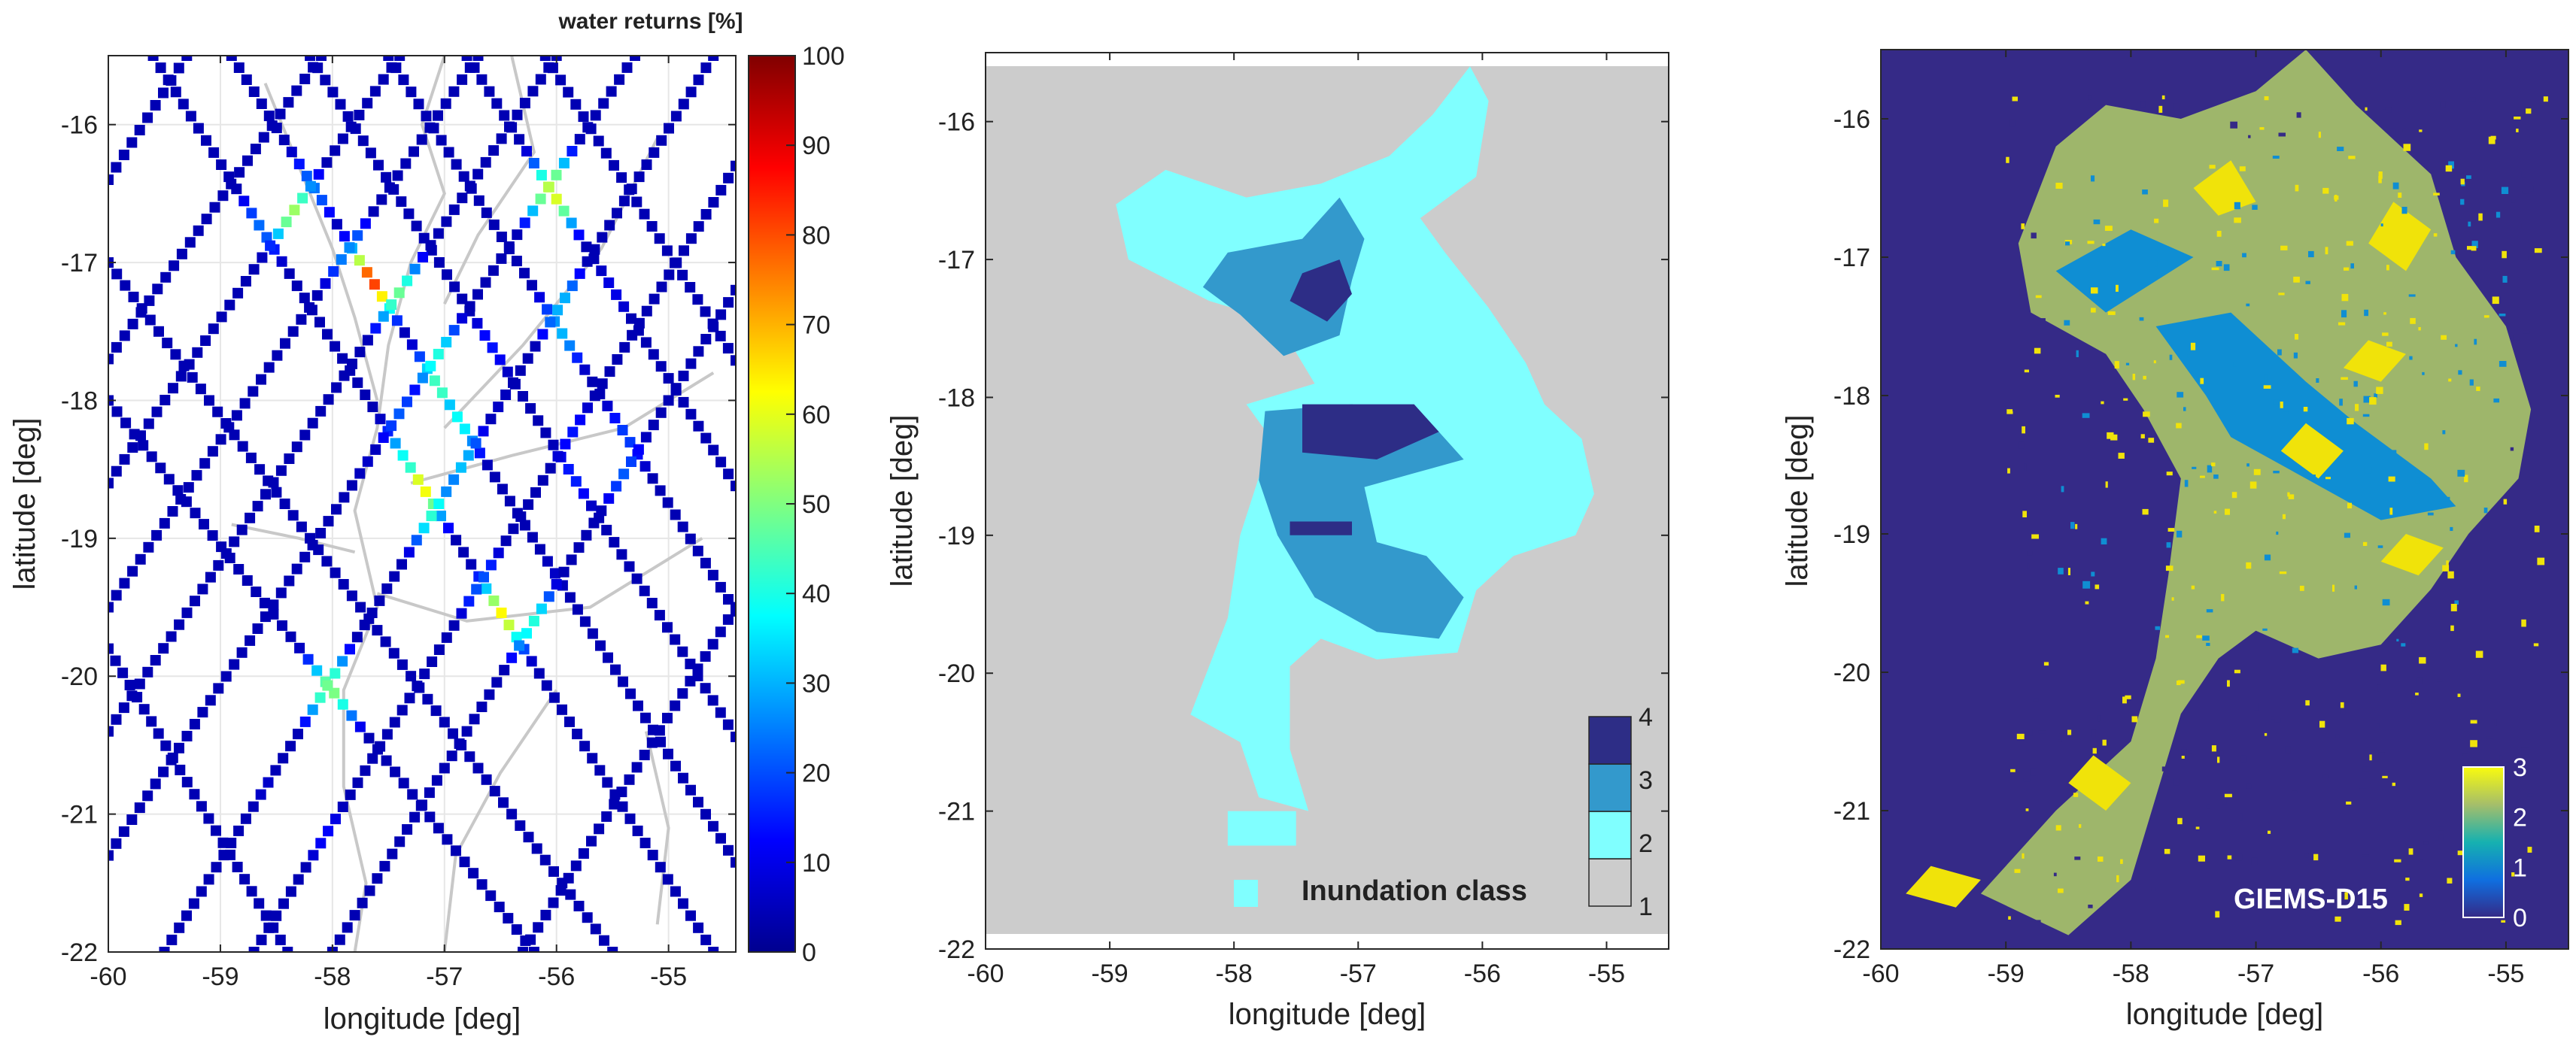 This screenshot has width=2576, height=1046. Describe the element at coordinates (2256, 974) in the screenshot. I see `x-tick-label: -57` at that location.